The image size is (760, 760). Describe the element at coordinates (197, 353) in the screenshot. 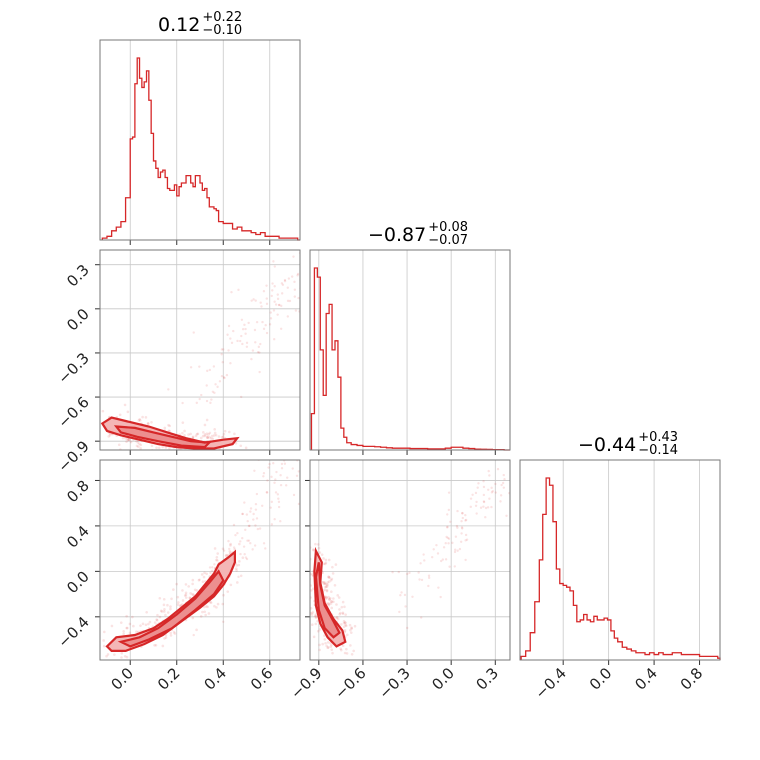

I see `panel2d-0-samples` at that location.